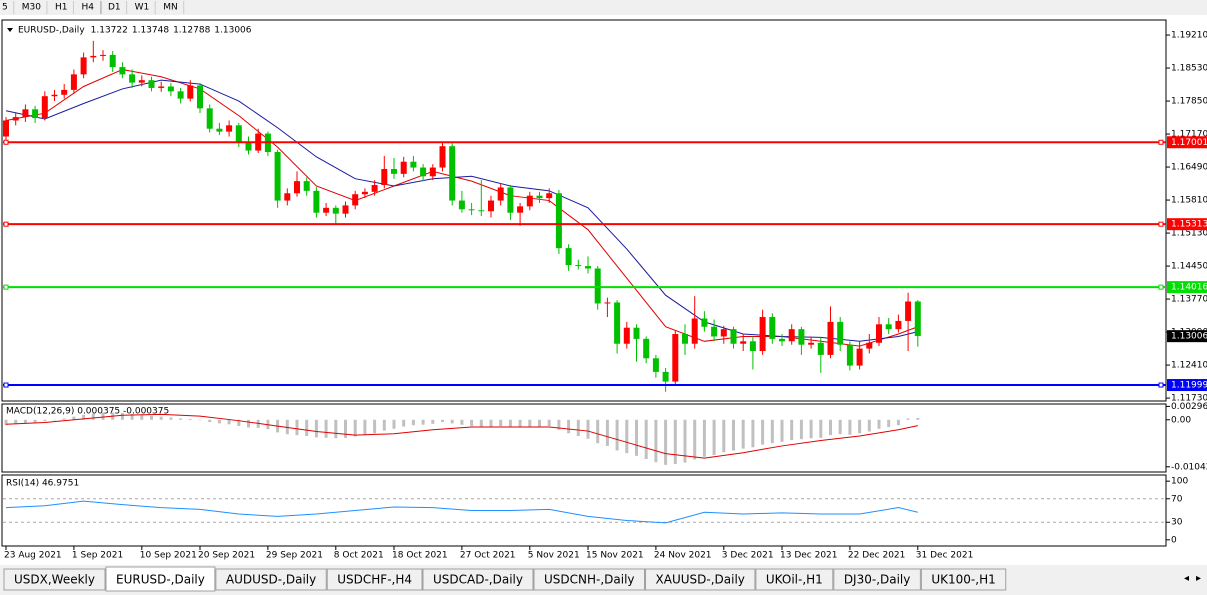 This screenshot has width=1207, height=595. I want to click on x-tick-label: 23 Aug 2021, so click(33, 556).